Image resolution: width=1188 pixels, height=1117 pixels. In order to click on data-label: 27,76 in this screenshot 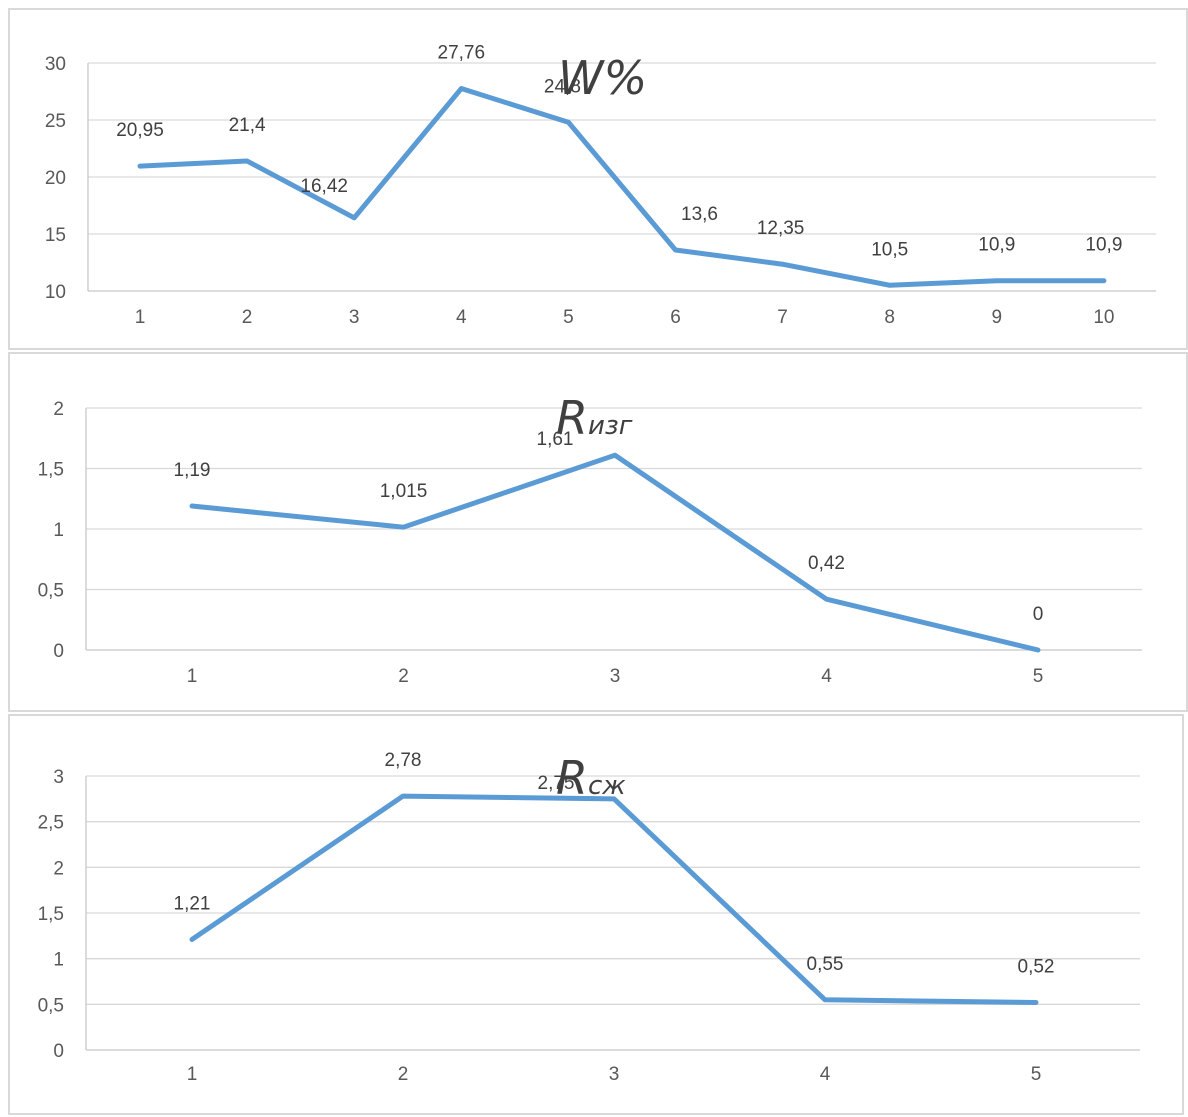, I will do `click(462, 53)`.